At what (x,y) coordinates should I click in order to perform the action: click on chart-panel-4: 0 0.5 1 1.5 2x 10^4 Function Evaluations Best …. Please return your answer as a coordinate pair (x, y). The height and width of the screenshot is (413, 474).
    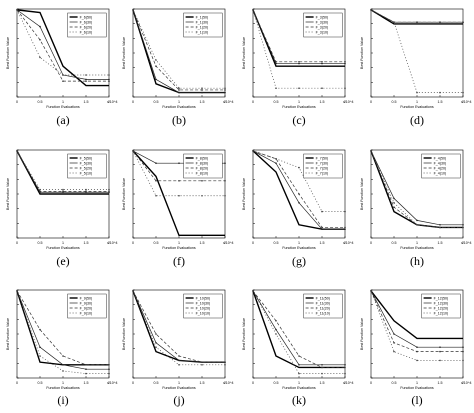
    Looking at the image, I should click on (415, 58).